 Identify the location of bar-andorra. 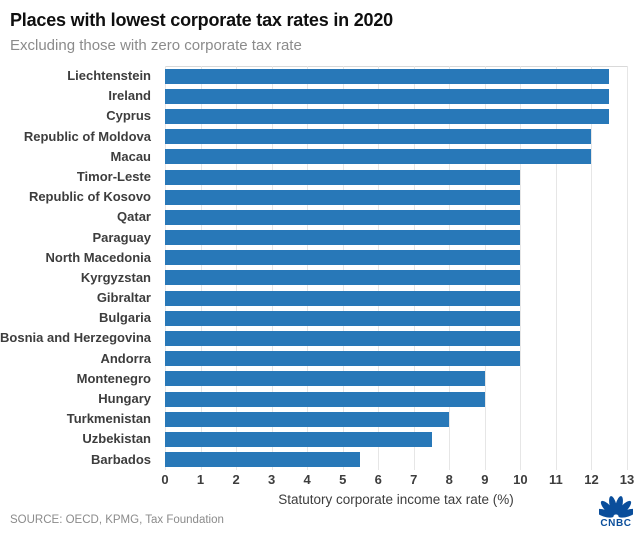
(343, 359).